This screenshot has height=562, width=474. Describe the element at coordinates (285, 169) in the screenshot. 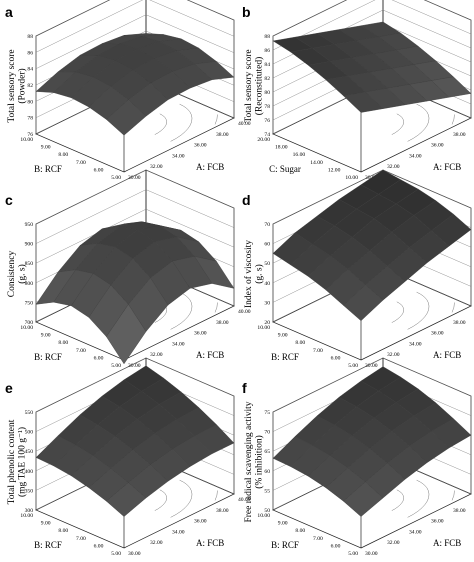

I see `y-axis-title: C: Sugar` at that location.